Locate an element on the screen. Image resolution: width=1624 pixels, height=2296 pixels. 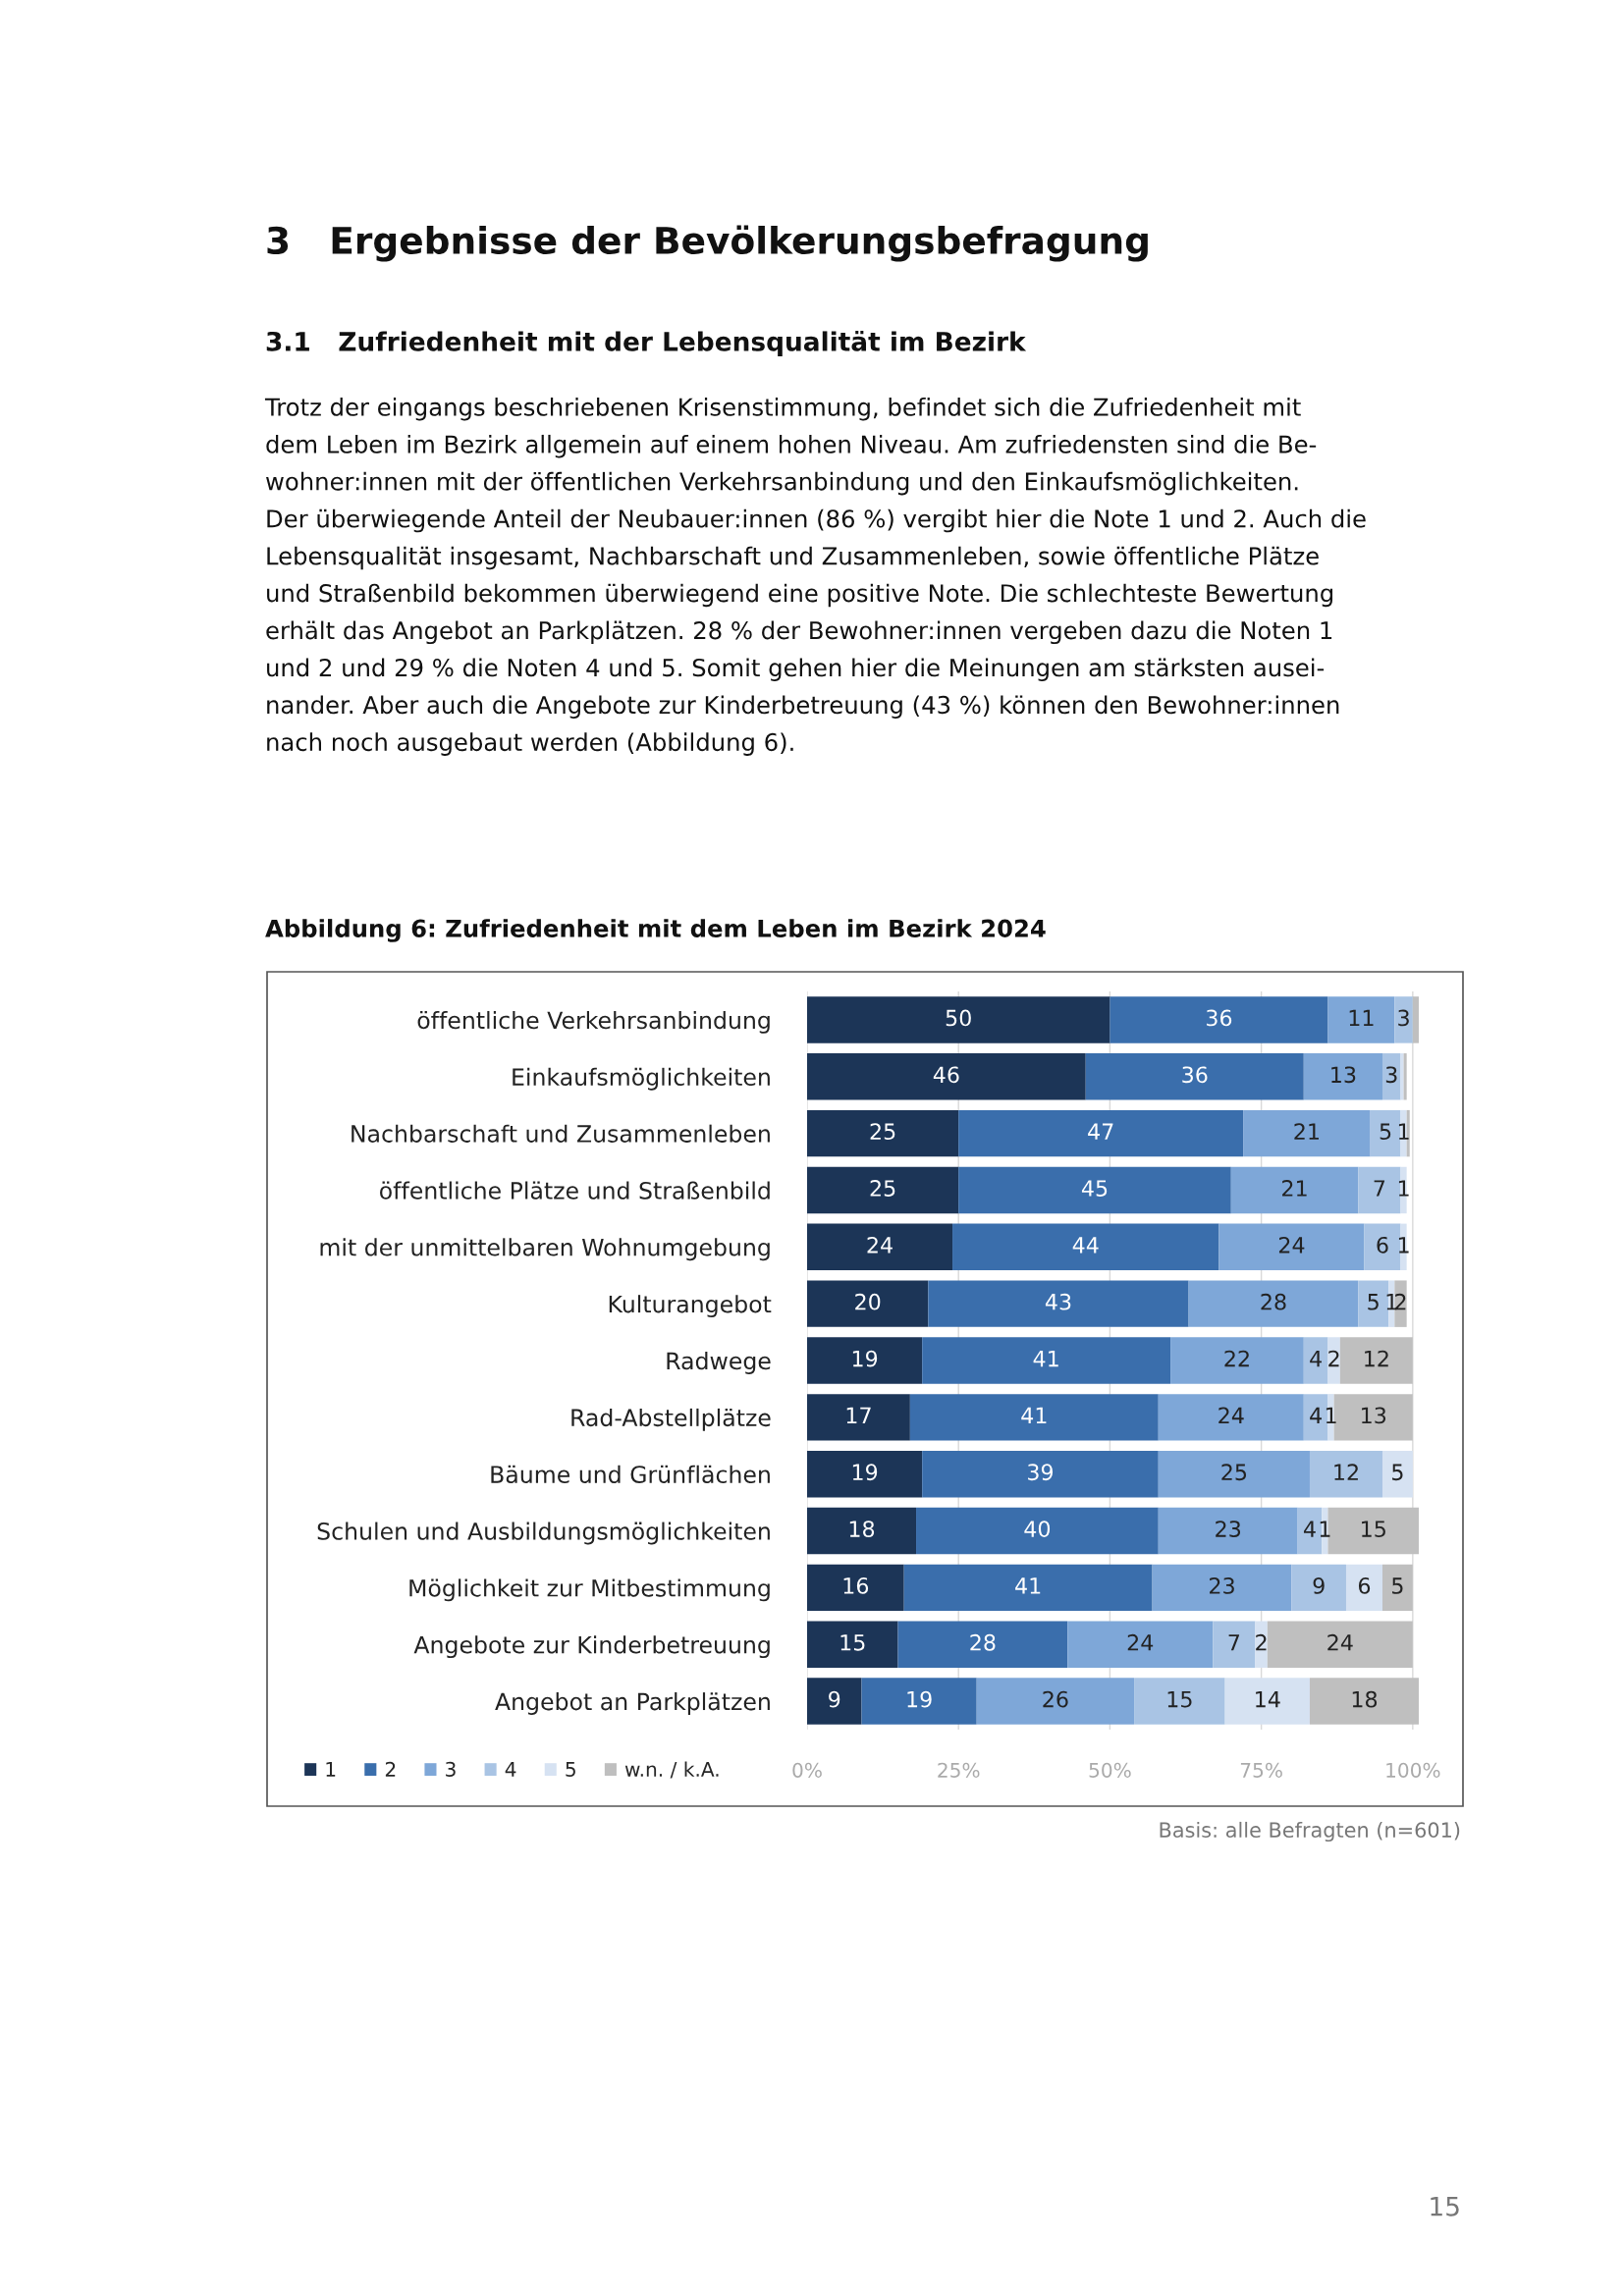
chart-subtitle: 3.1 Zufriedenheit mit der Lebensqualität im Bezirk is located at coordinates (646, 343).